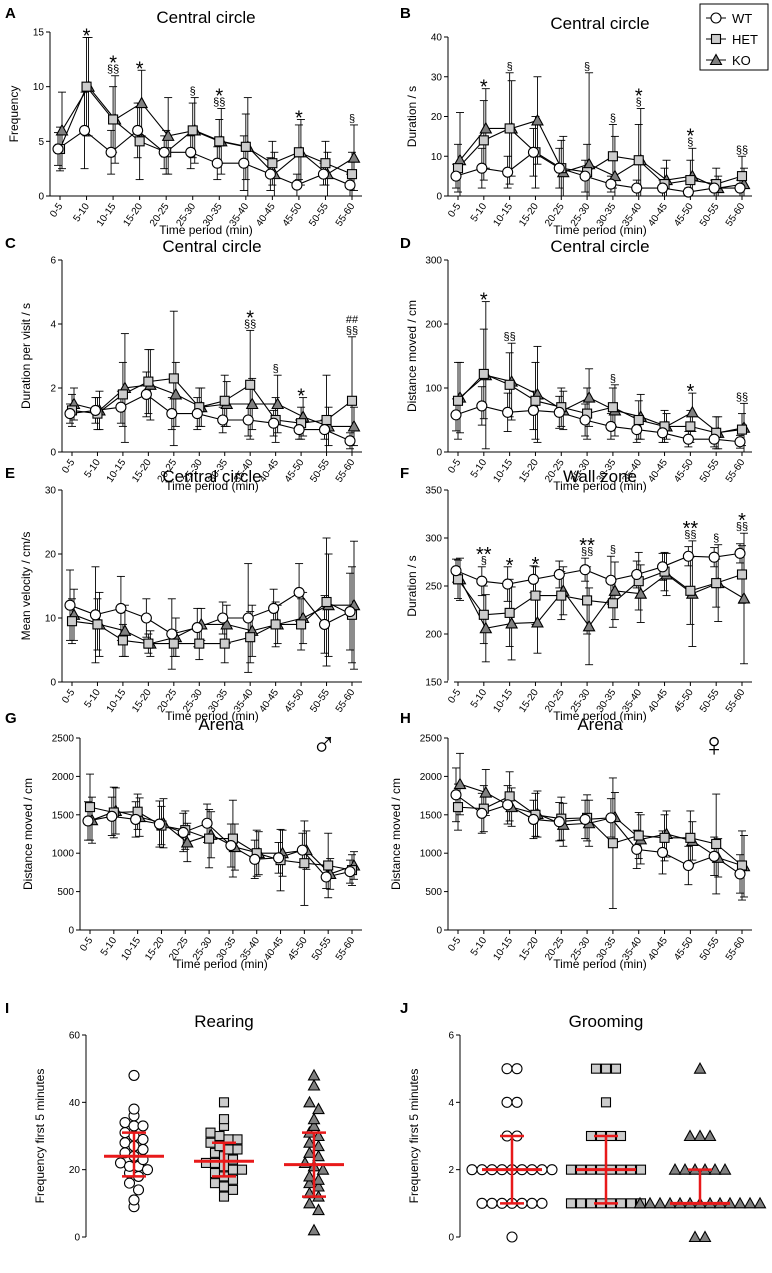 This screenshot has height=1273, width=772. Describe the element at coordinates (134, 1141) in the screenshot. I see `group-wt` at that location.